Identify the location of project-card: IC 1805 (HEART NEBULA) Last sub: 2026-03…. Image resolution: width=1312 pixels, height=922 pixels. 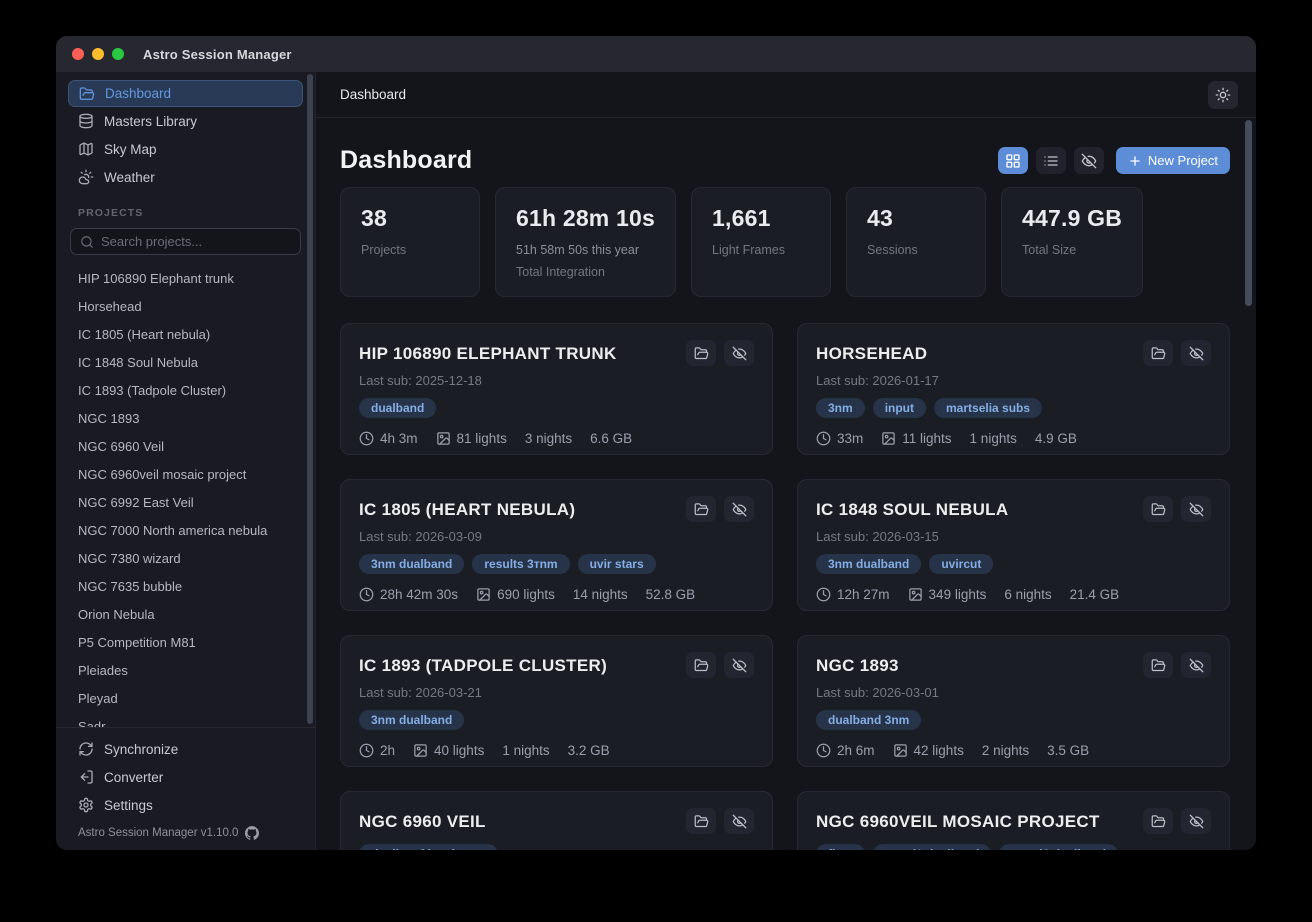
(556, 545).